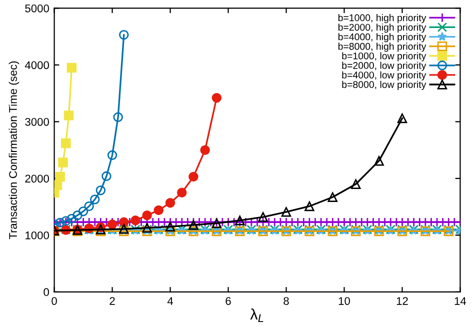 This screenshot has width=472, height=328. What do you see at coordinates (37, 235) in the screenshot?
I see `y-tick-label: 1000` at bounding box center [37, 235].